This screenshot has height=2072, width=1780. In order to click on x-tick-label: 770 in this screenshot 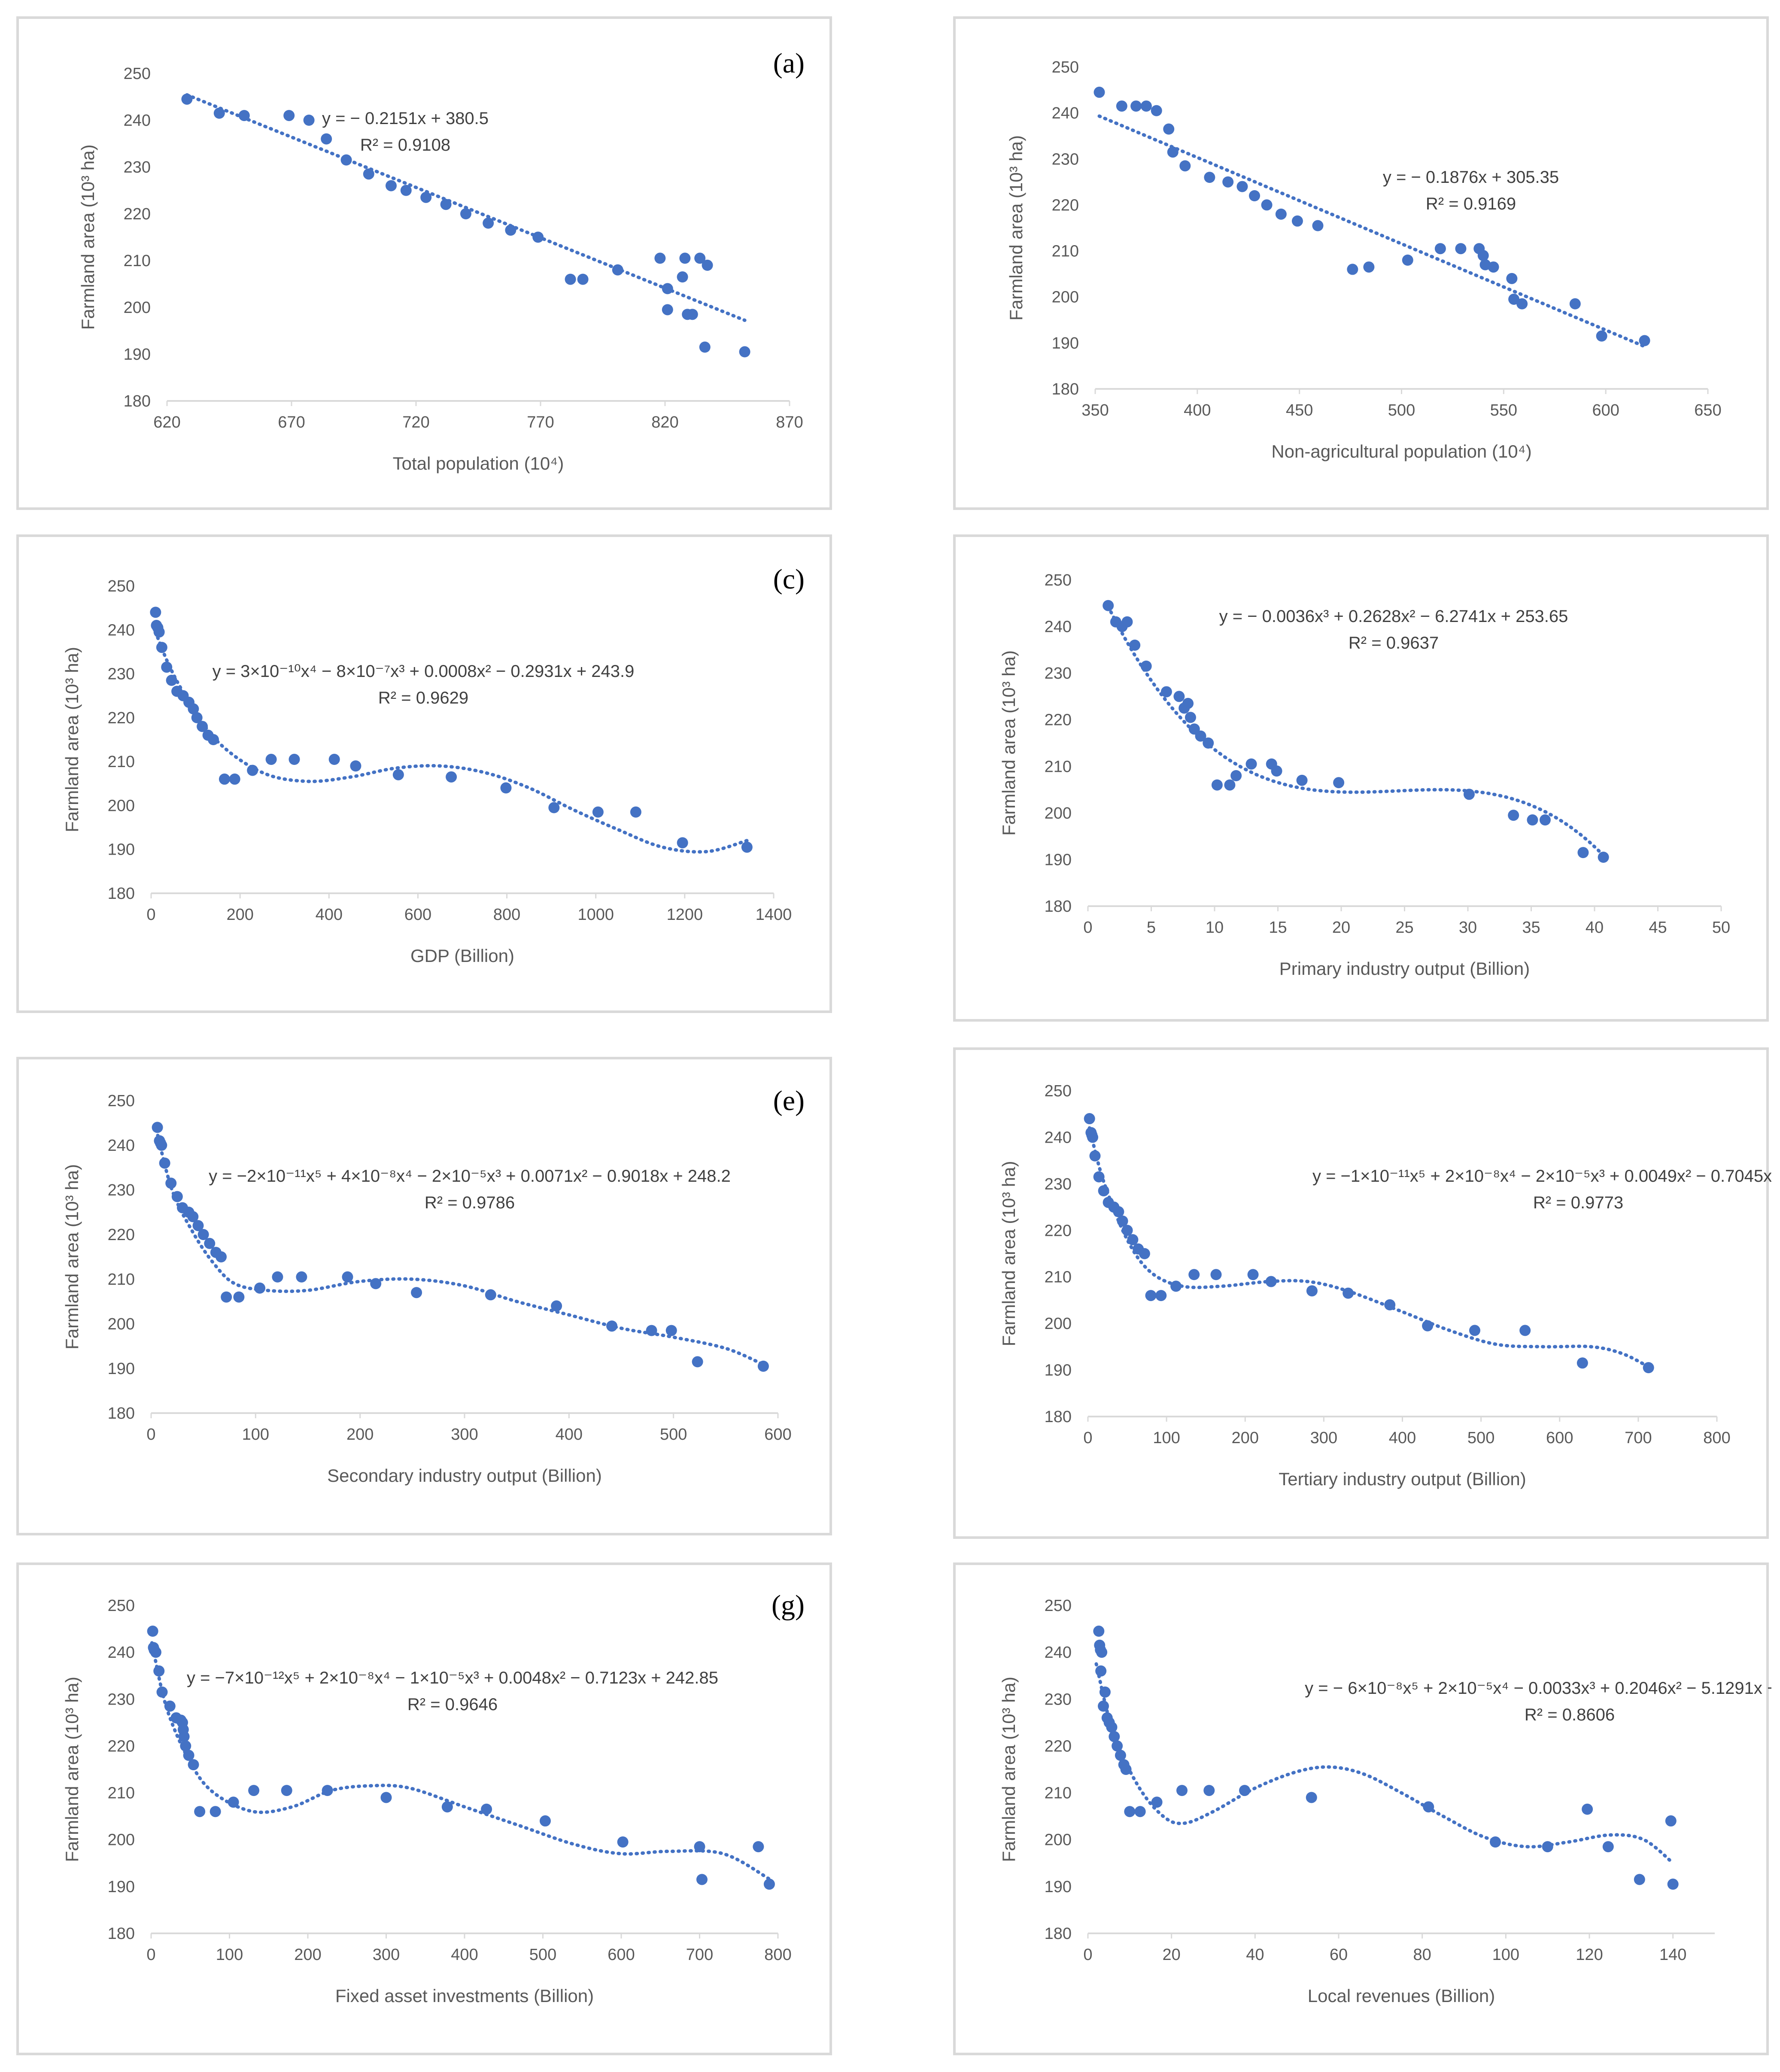, I will do `click(540, 422)`.